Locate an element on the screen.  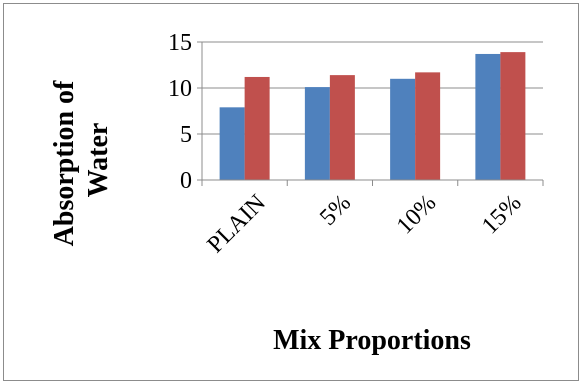
y-axis-title-line-1: Absorption of is located at coordinates (64, 163).